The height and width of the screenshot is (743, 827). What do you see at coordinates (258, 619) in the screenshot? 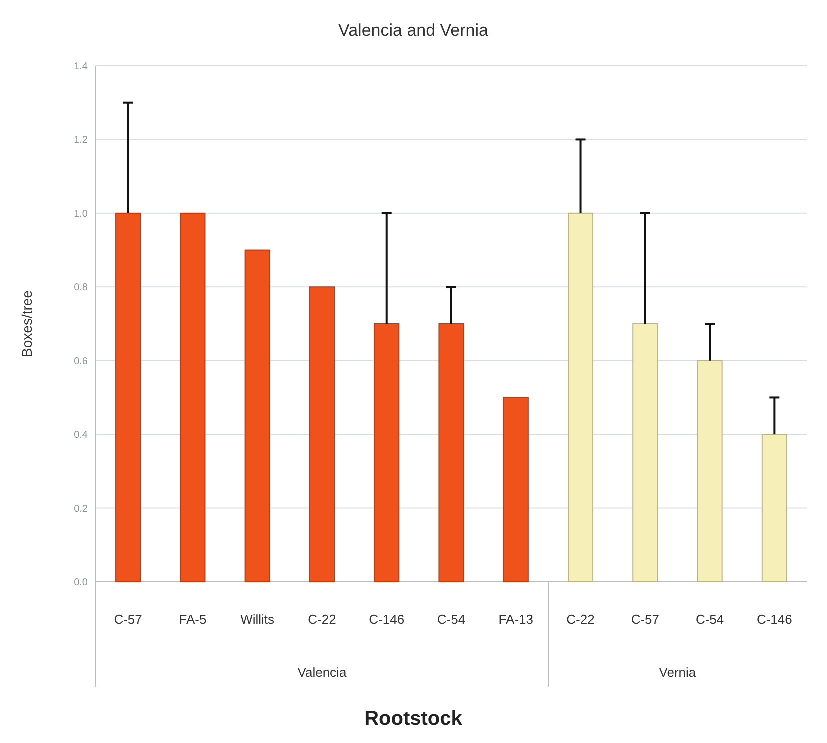
I see `x-tick-label: Willits` at bounding box center [258, 619].